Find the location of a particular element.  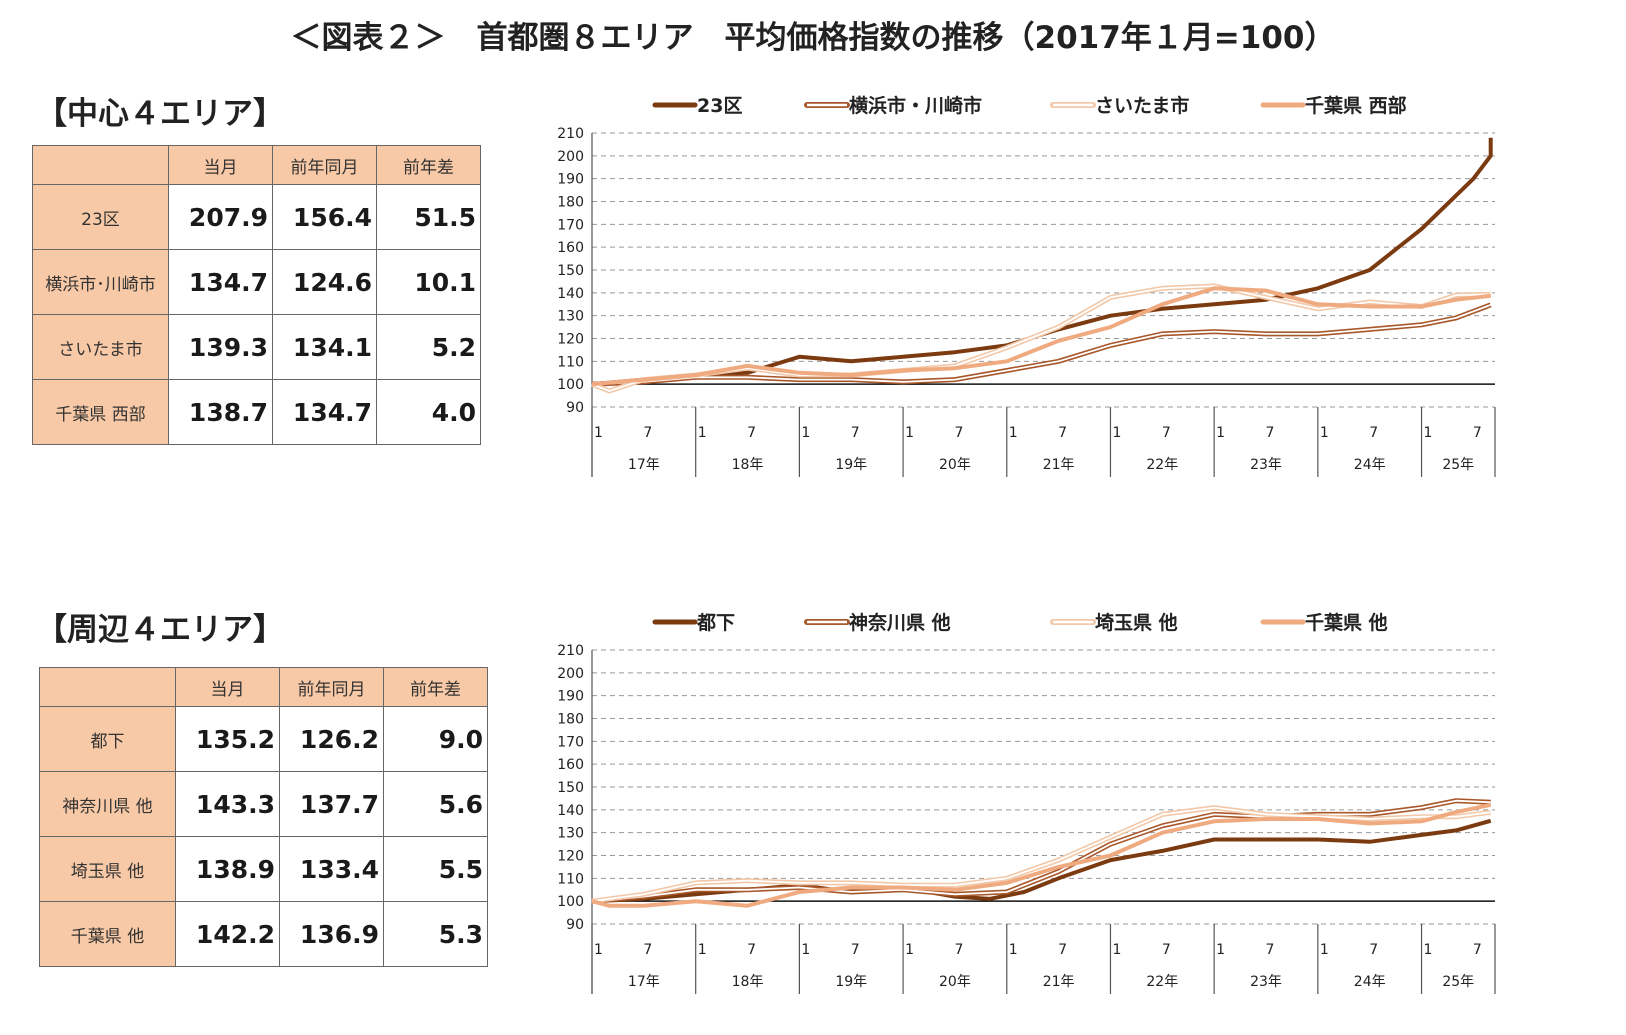

prev-year-value: 134.7 is located at coordinates (324, 412).